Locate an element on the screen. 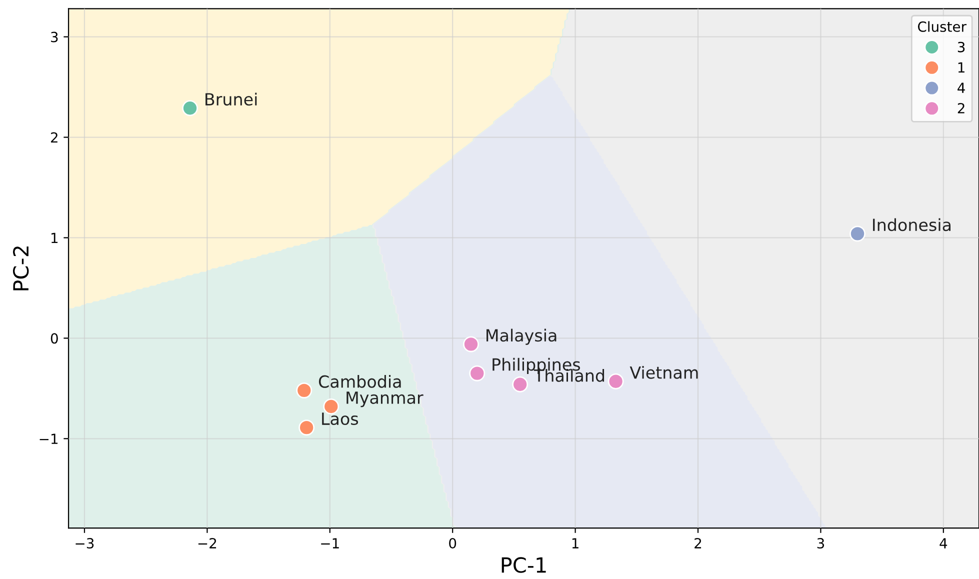 This screenshot has height=579, width=979. x-tick-label: −3 is located at coordinates (85, 543).